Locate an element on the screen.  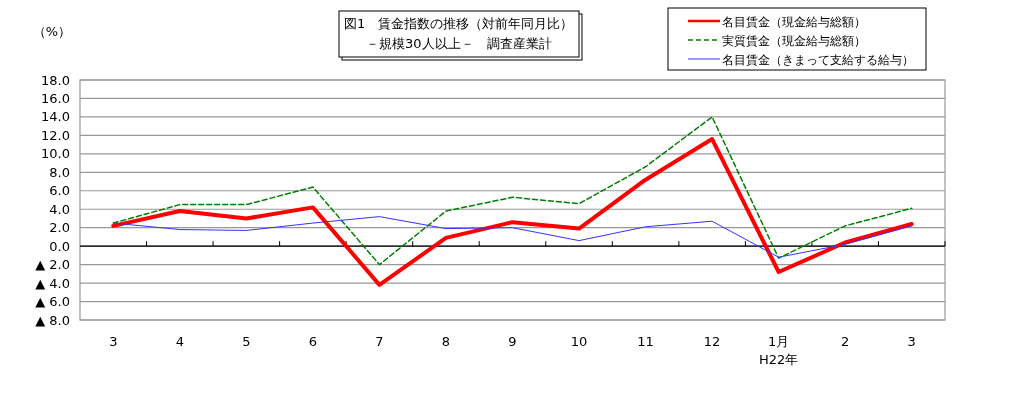
x-tick-label: 5 is located at coordinates (246, 341).